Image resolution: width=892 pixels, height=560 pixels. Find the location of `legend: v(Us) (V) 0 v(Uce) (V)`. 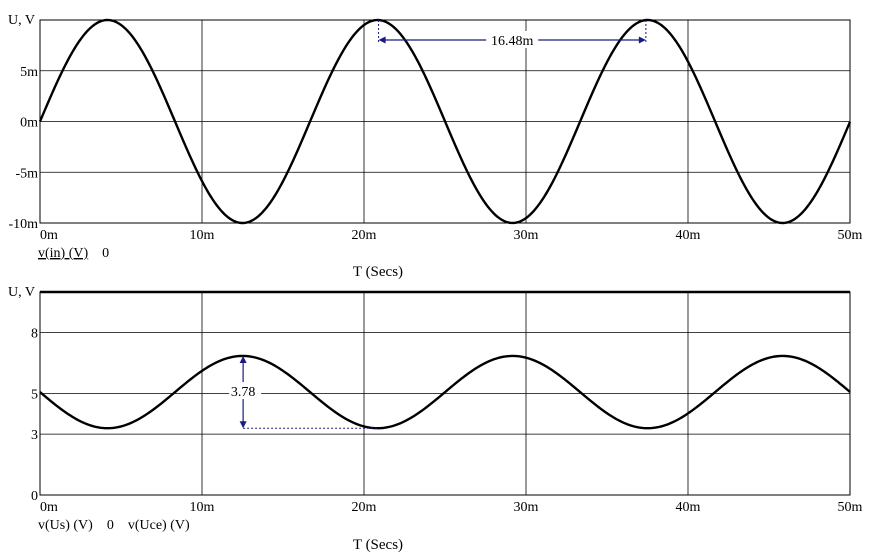

legend: v(Us) (V) 0 v(Uce) (V) is located at coordinates (114, 525).